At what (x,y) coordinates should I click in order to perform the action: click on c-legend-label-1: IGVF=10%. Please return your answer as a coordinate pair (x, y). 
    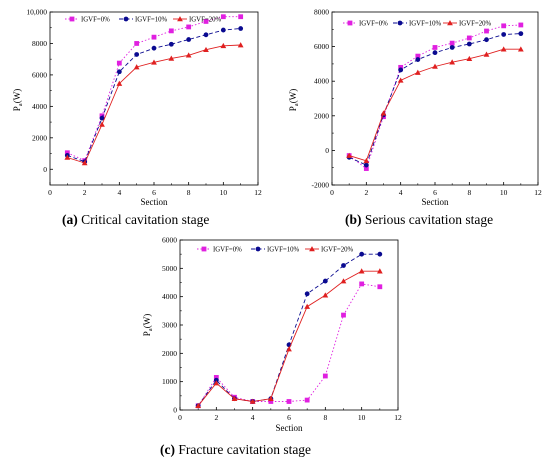
    Looking at the image, I should click on (283, 250).